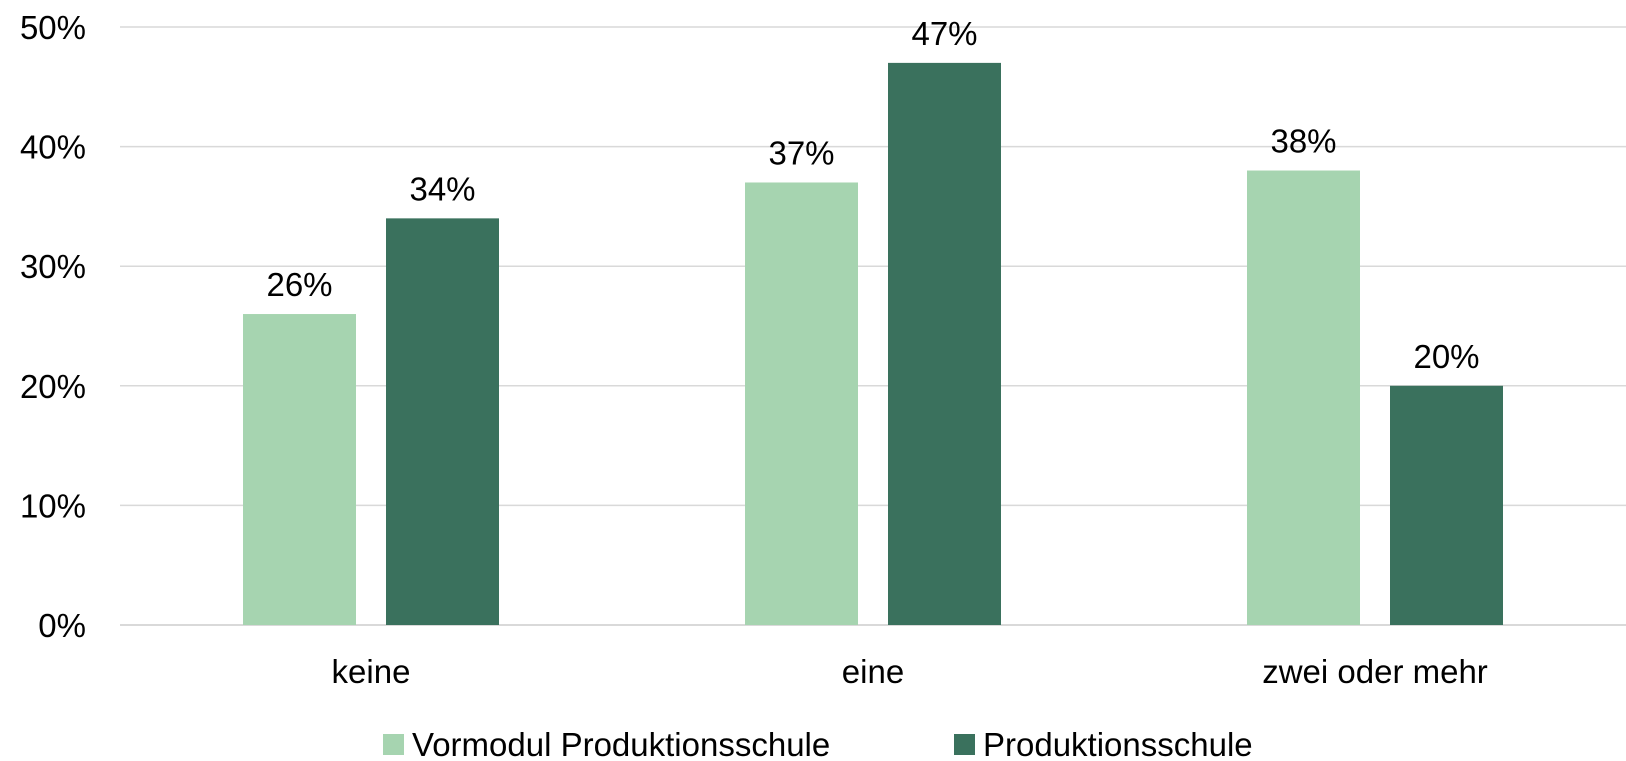  Describe the element at coordinates (621, 743) in the screenshot. I see `legend-label: Vormodul Produktionsschule` at that location.